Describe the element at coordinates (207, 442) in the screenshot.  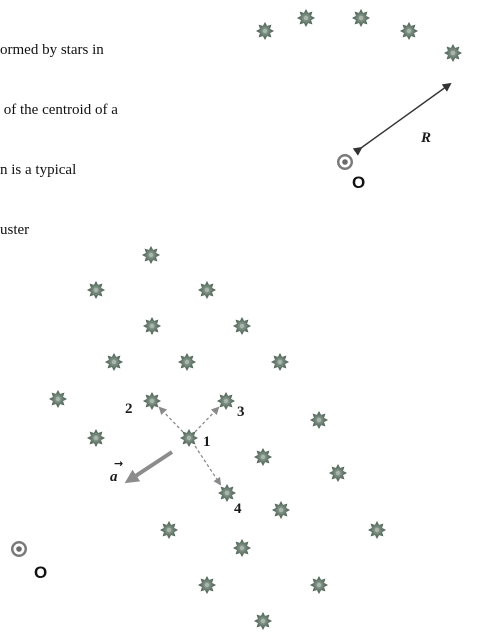
I see `star-label-1: 1` at that location.